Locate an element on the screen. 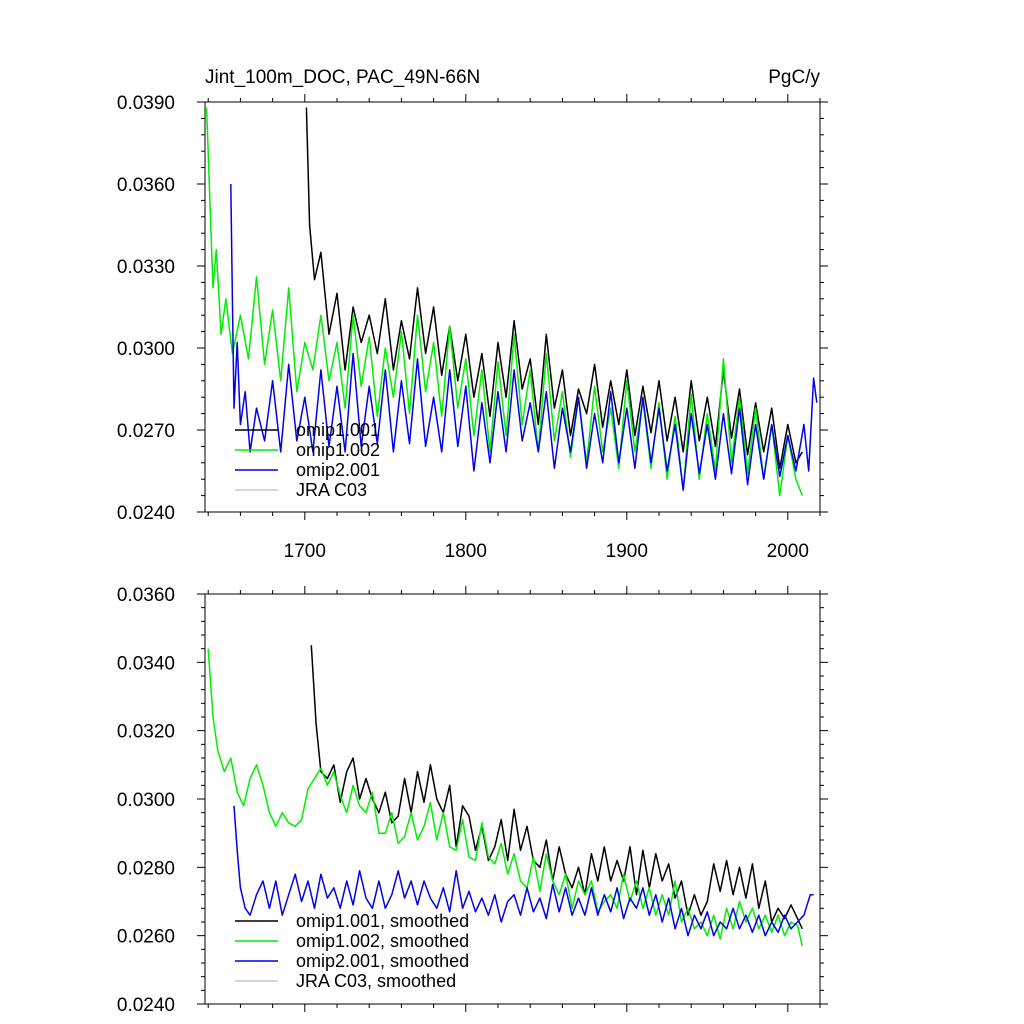  bottom-legend-label-omip1-002-smoothed: omip1.002, smoothed is located at coordinates (382, 941).